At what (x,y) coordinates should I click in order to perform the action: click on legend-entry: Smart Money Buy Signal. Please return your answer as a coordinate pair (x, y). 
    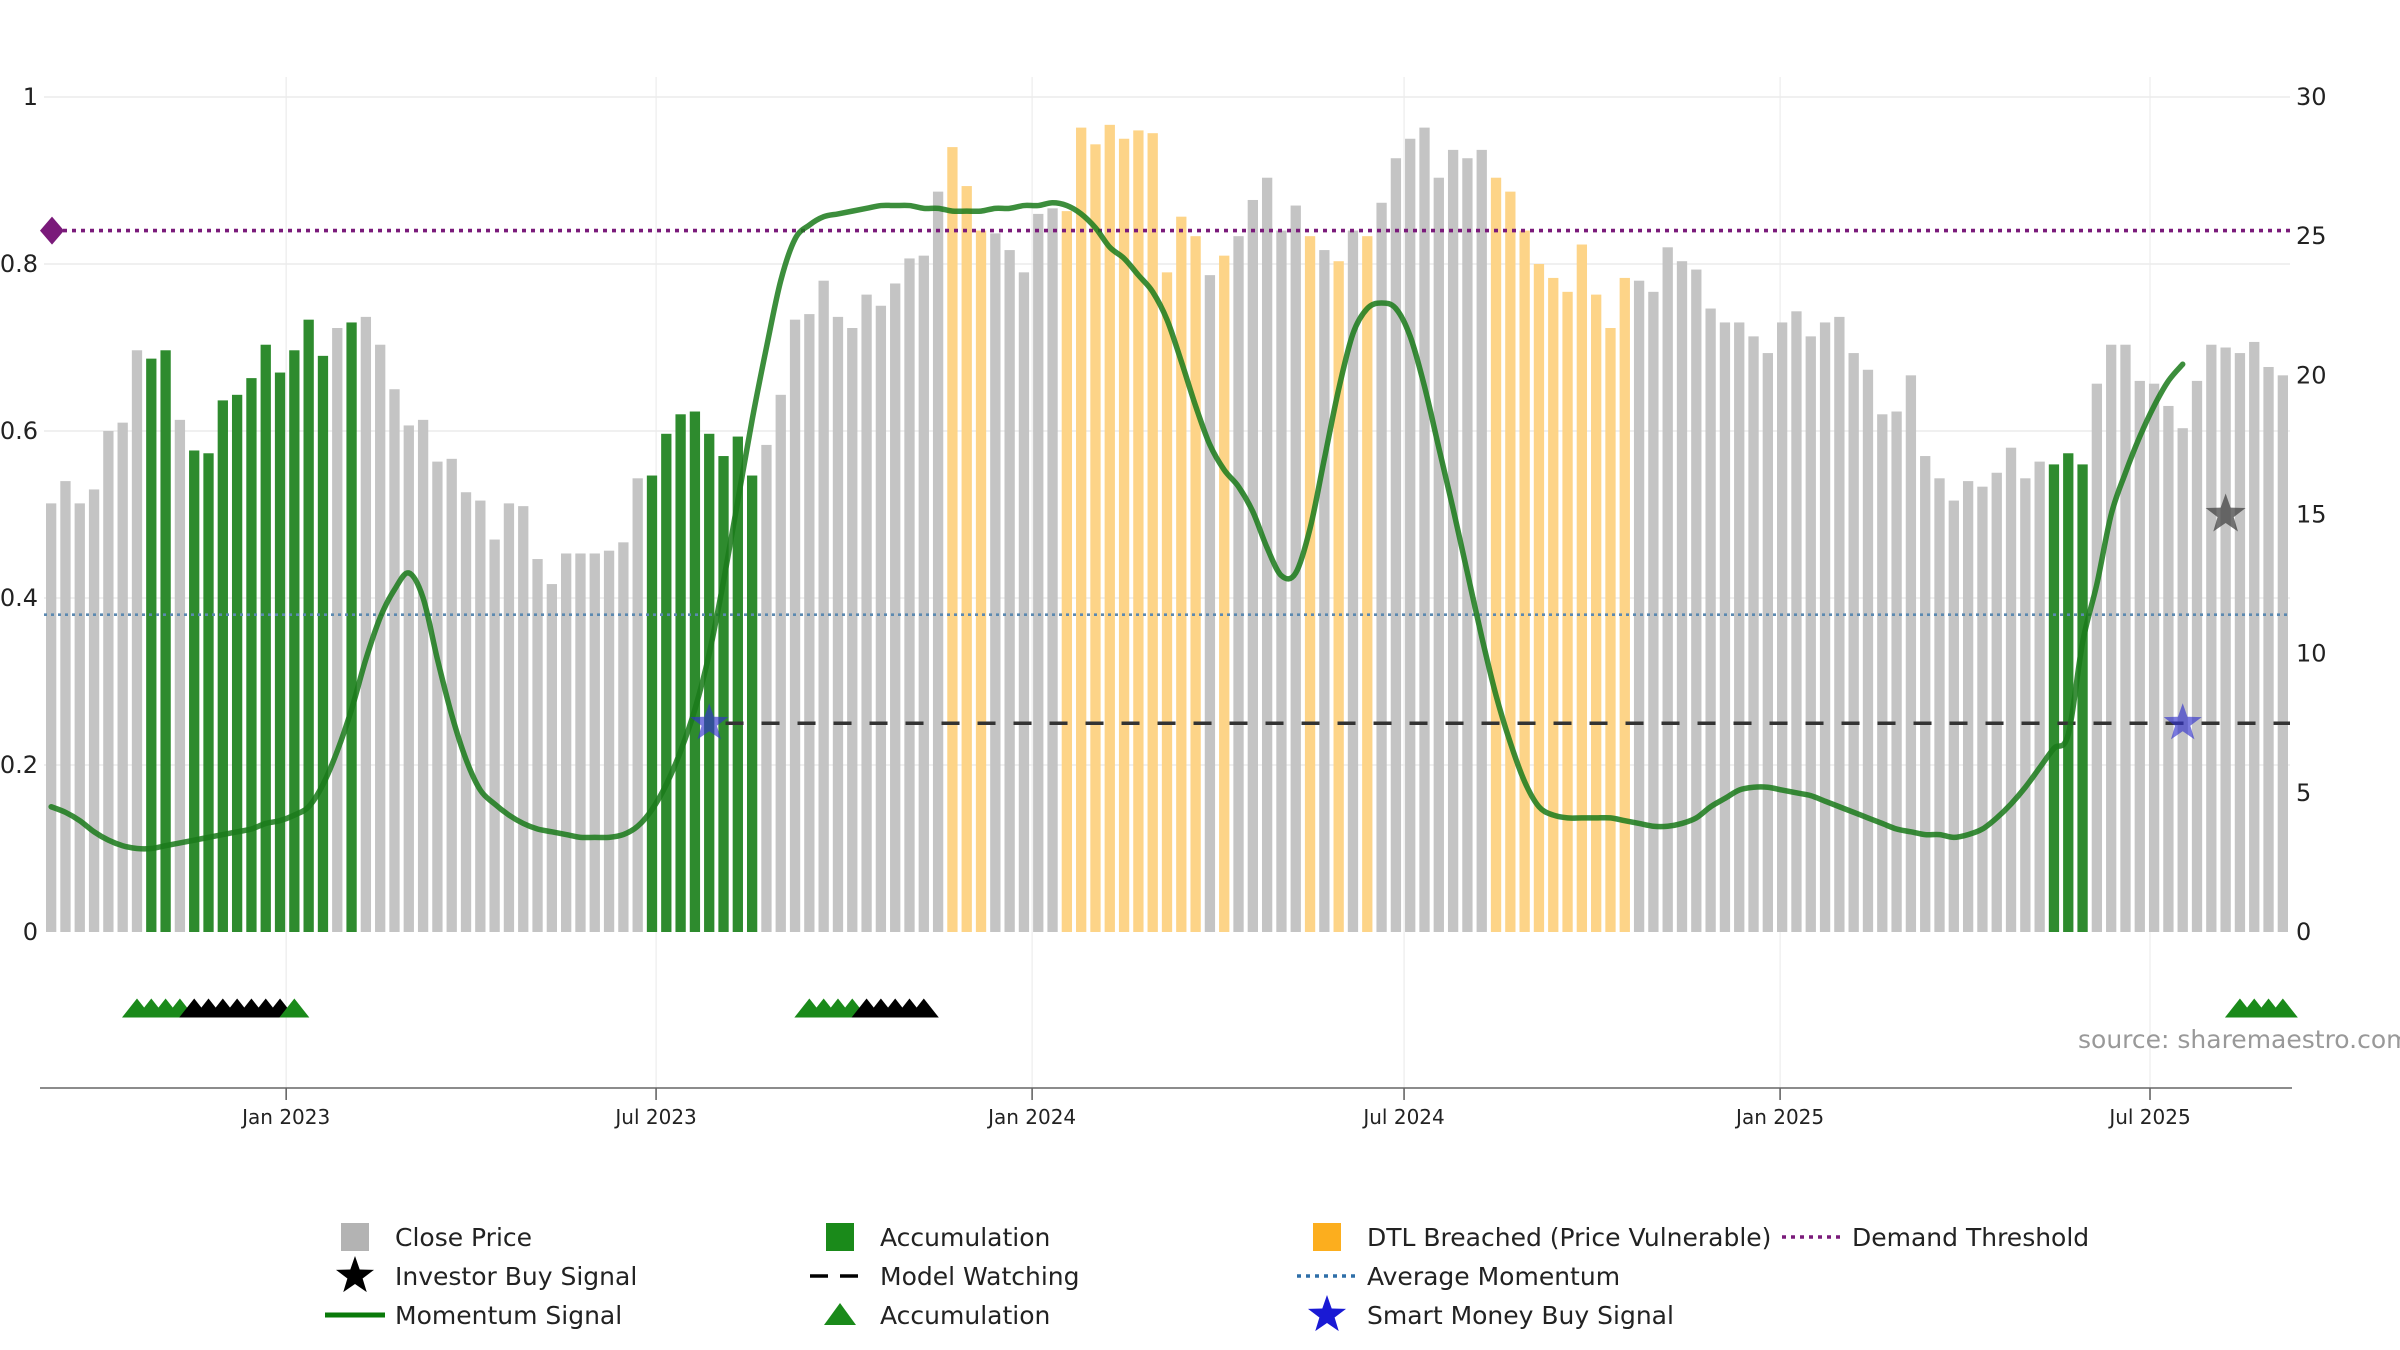
    Looking at the image, I should click on (1490, 1313).